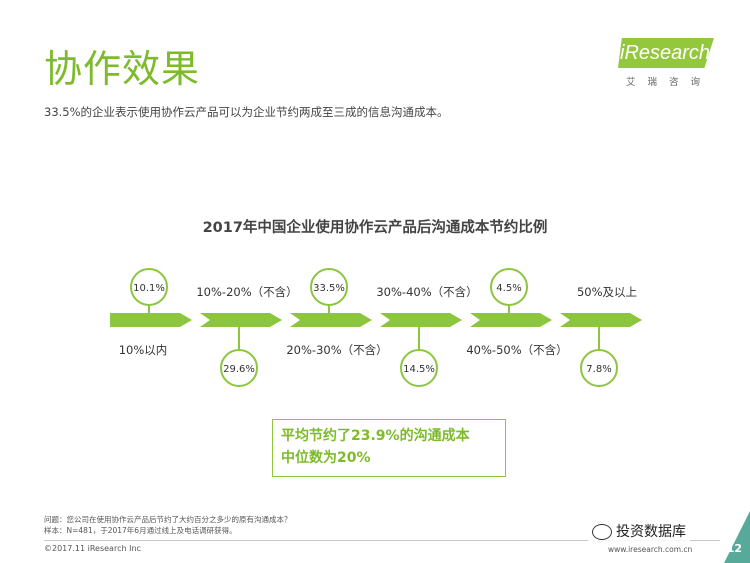 Image resolution: width=750 pixels, height=563 pixels. I want to click on chart-value-label: 4.5%, so click(508, 288).